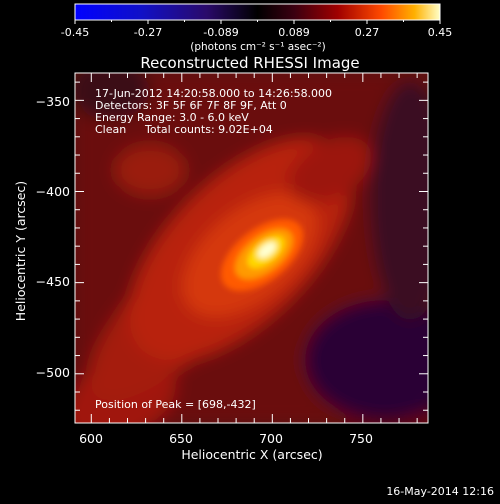  What do you see at coordinates (213, 93) in the screenshot?
I see `annotation-time-range: 17-Jun-2012 14:20:58.000 to 14:26:58.000` at bounding box center [213, 93].